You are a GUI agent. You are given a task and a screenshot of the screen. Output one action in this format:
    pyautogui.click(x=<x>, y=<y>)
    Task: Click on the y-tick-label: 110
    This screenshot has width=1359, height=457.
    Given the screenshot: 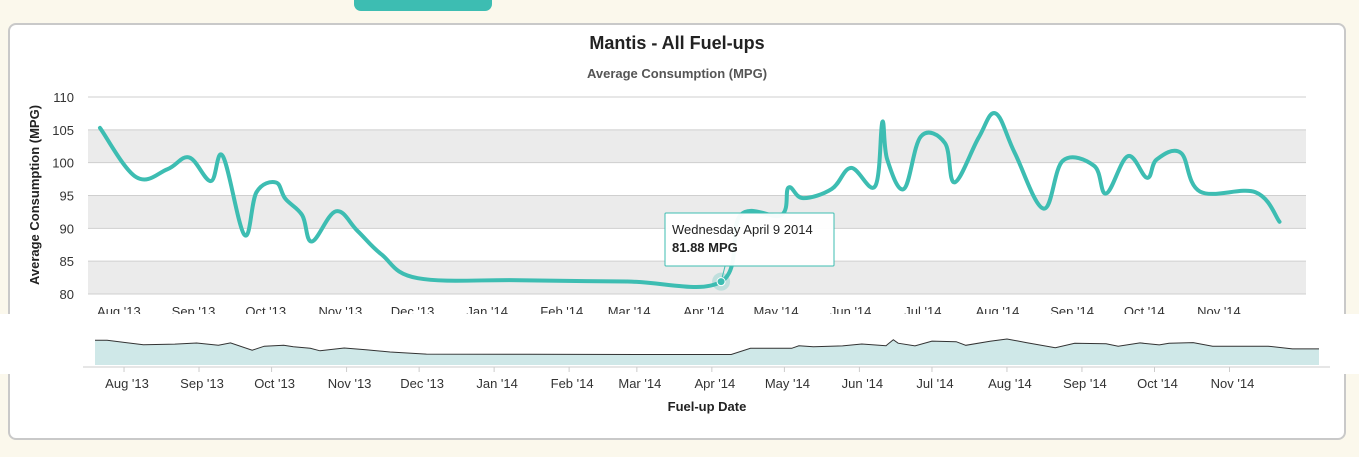 What is the action you would take?
    pyautogui.click(x=63, y=97)
    